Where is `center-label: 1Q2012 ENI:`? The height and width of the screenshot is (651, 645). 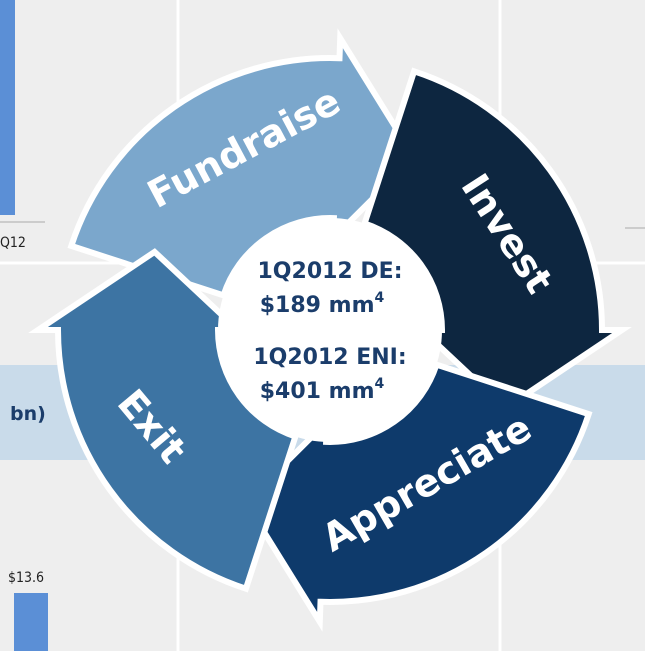 center-label: 1Q2012 ENI: is located at coordinates (329, 357).